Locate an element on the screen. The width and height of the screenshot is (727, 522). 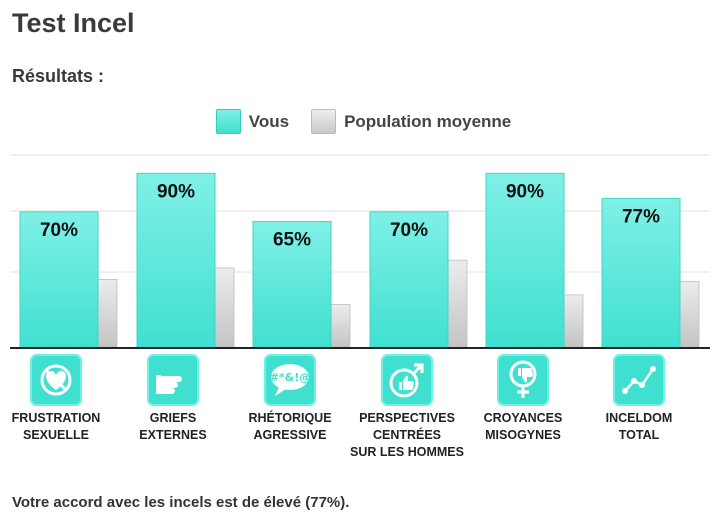
speech-bubble-icon: #*&!@ is located at coordinates (290, 380).